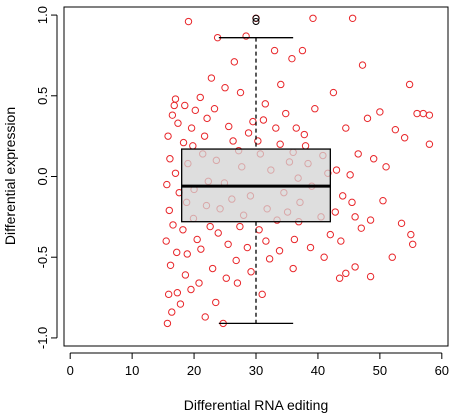  I want to click on x-tick-label: 20, so click(194, 370).